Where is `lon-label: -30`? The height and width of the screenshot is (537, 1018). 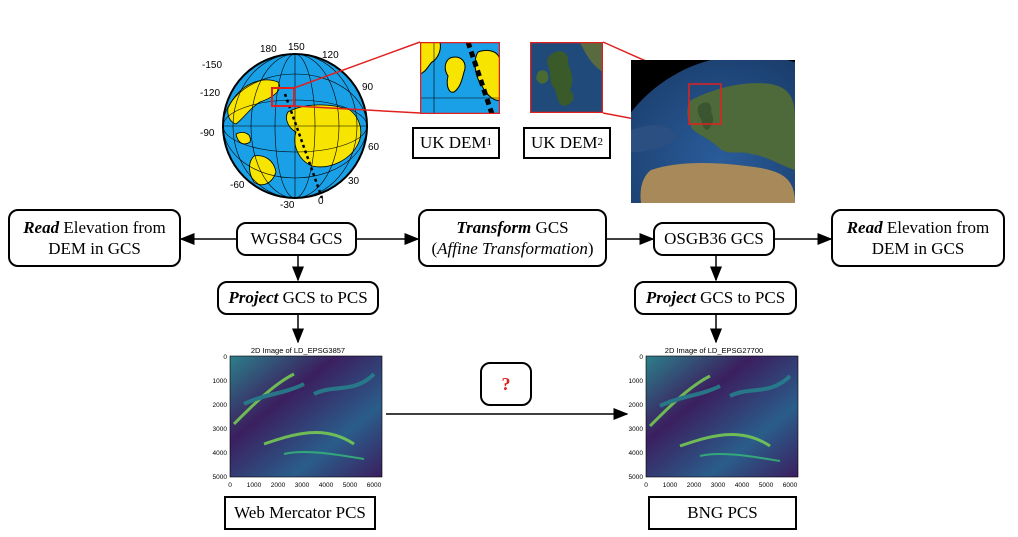 lon-label: -30 is located at coordinates (287, 205).